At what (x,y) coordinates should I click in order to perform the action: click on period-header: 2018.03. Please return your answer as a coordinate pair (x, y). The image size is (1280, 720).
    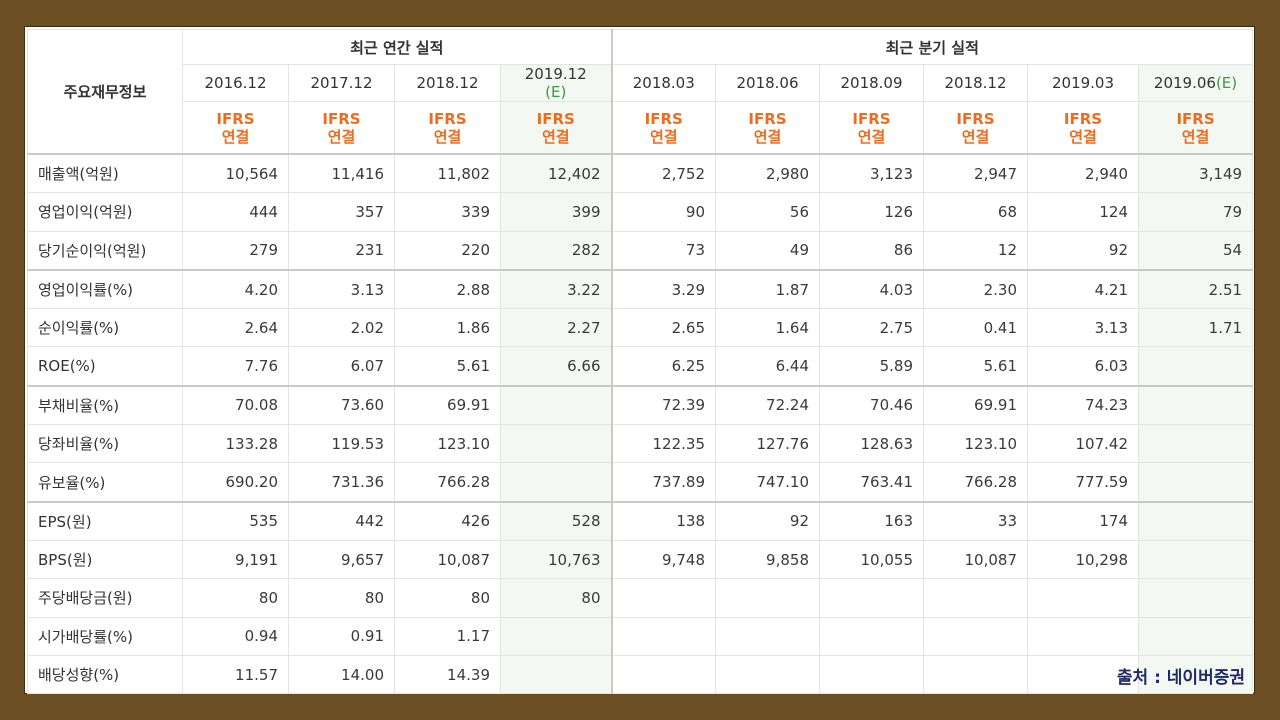
    Looking at the image, I should click on (663, 83).